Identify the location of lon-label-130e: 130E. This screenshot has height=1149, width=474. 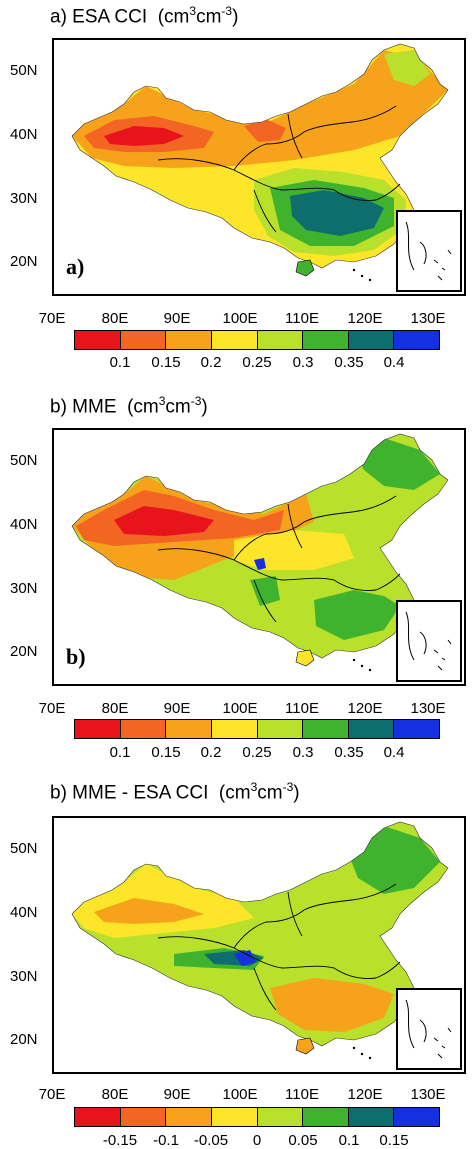
(428, 318).